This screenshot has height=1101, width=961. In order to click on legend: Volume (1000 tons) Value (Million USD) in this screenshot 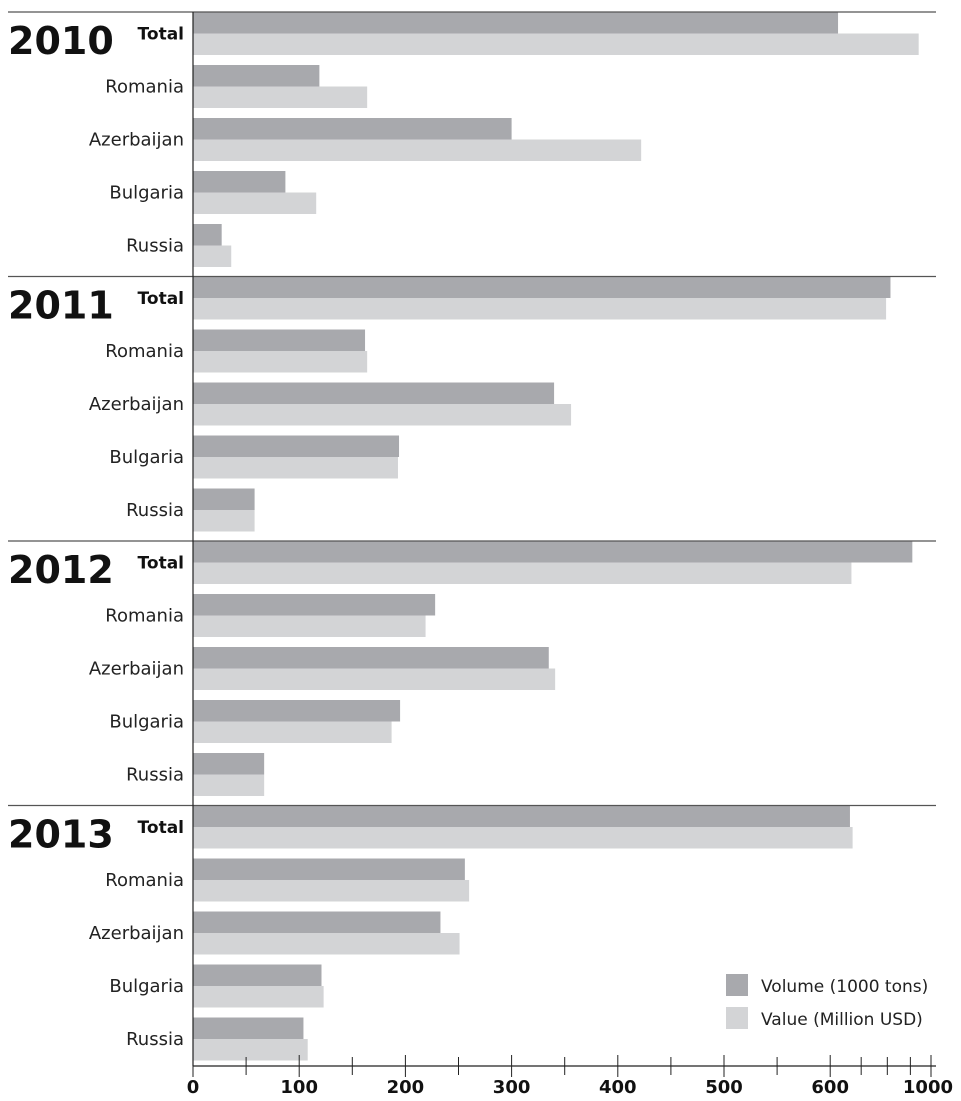, I will do `click(827, 1002)`.